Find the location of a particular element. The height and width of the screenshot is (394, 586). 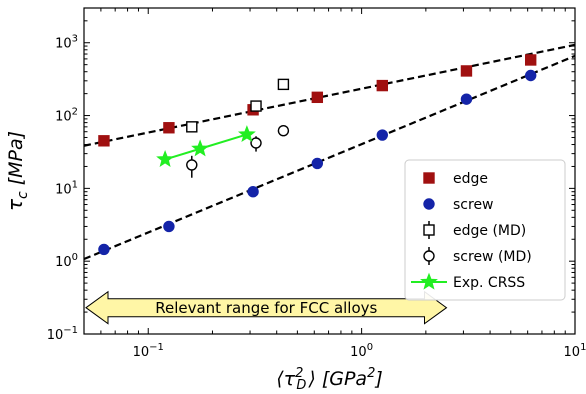

legend-entry: Exp. CRSS is located at coordinates (468, 281).